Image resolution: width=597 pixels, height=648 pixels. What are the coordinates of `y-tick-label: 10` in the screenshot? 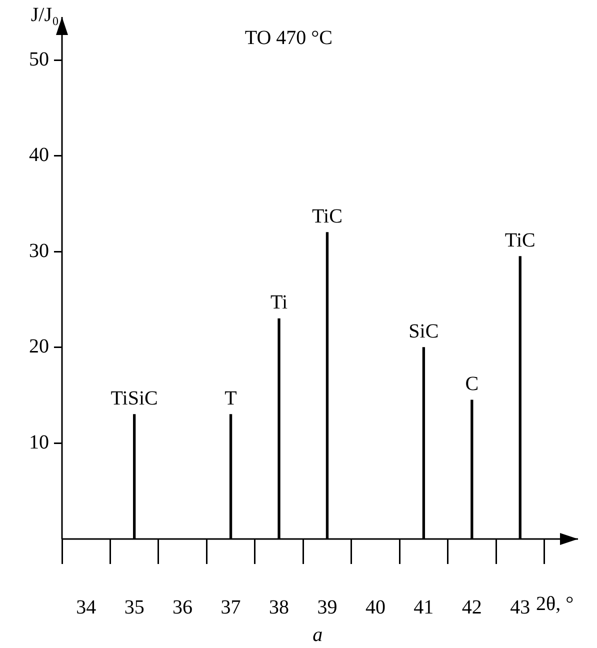 It's located at (39, 442).